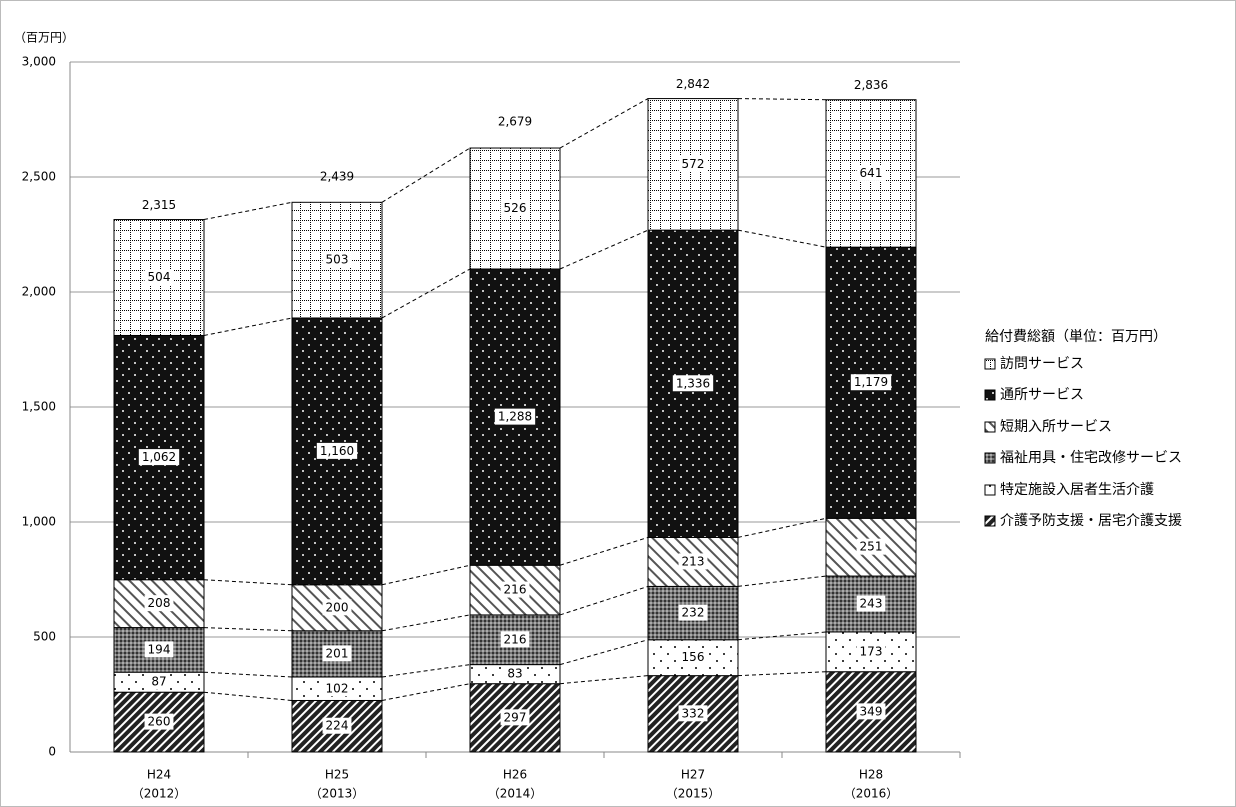  Describe the element at coordinates (871, 603) in the screenshot. I see `value-label: 243` at that location.